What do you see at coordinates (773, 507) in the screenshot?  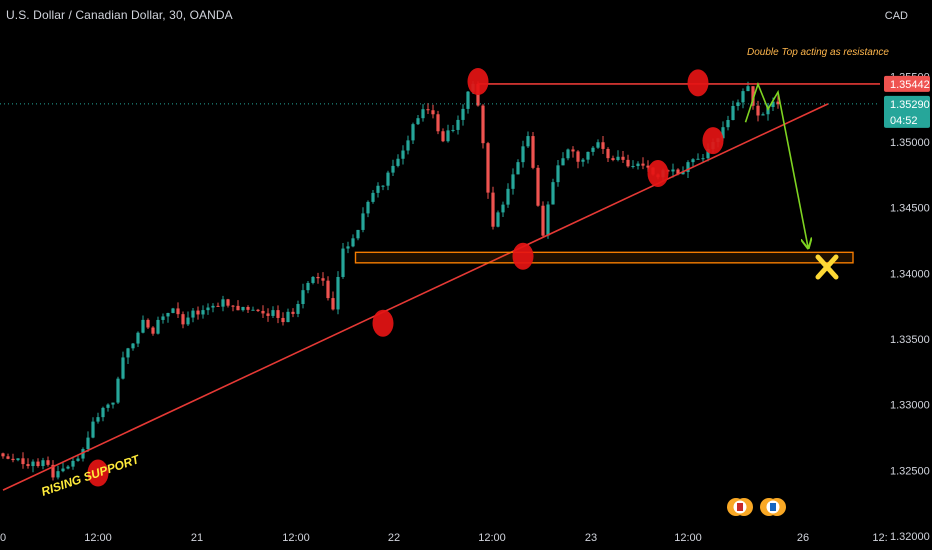 I see `event-icon-us` at bounding box center [773, 507].